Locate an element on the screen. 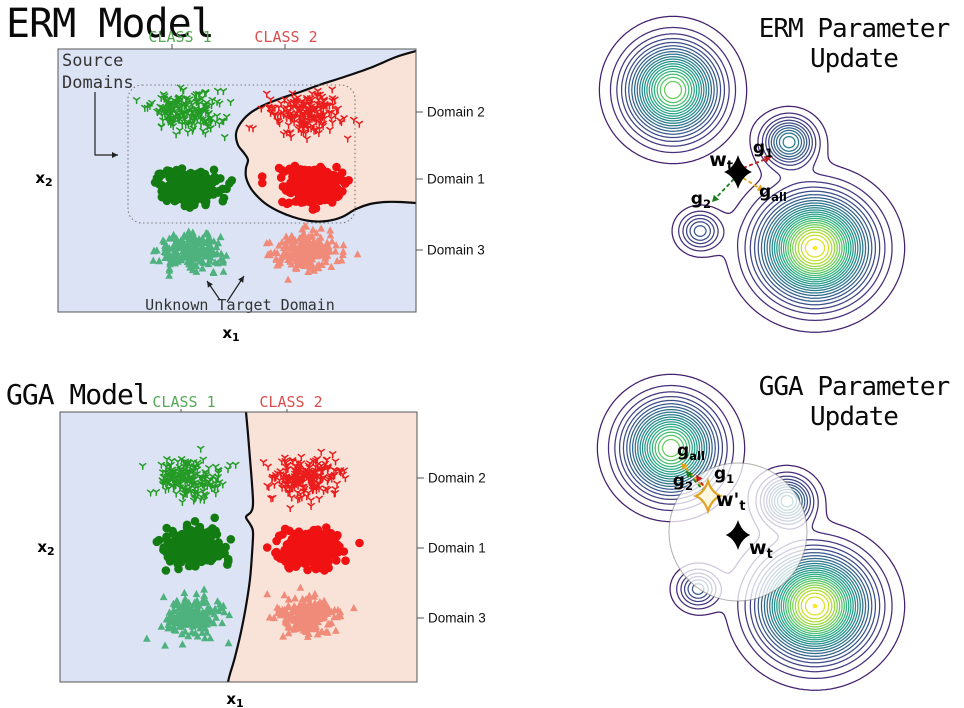  source-domains-pointer-line is located at coordinates (106, 124).